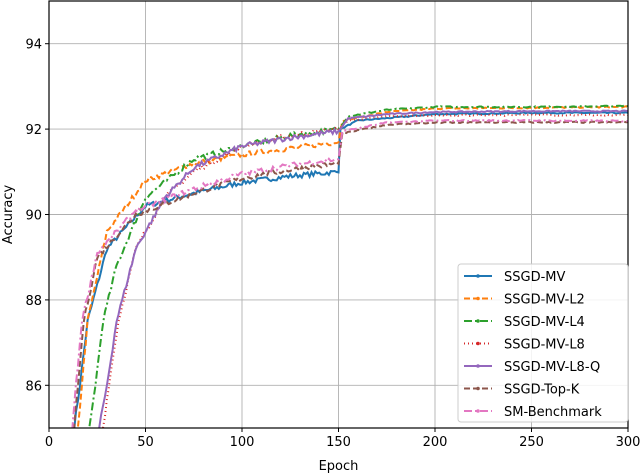  What do you see at coordinates (242, 442) in the screenshot?
I see `x-tick-label: 100` at bounding box center [242, 442].